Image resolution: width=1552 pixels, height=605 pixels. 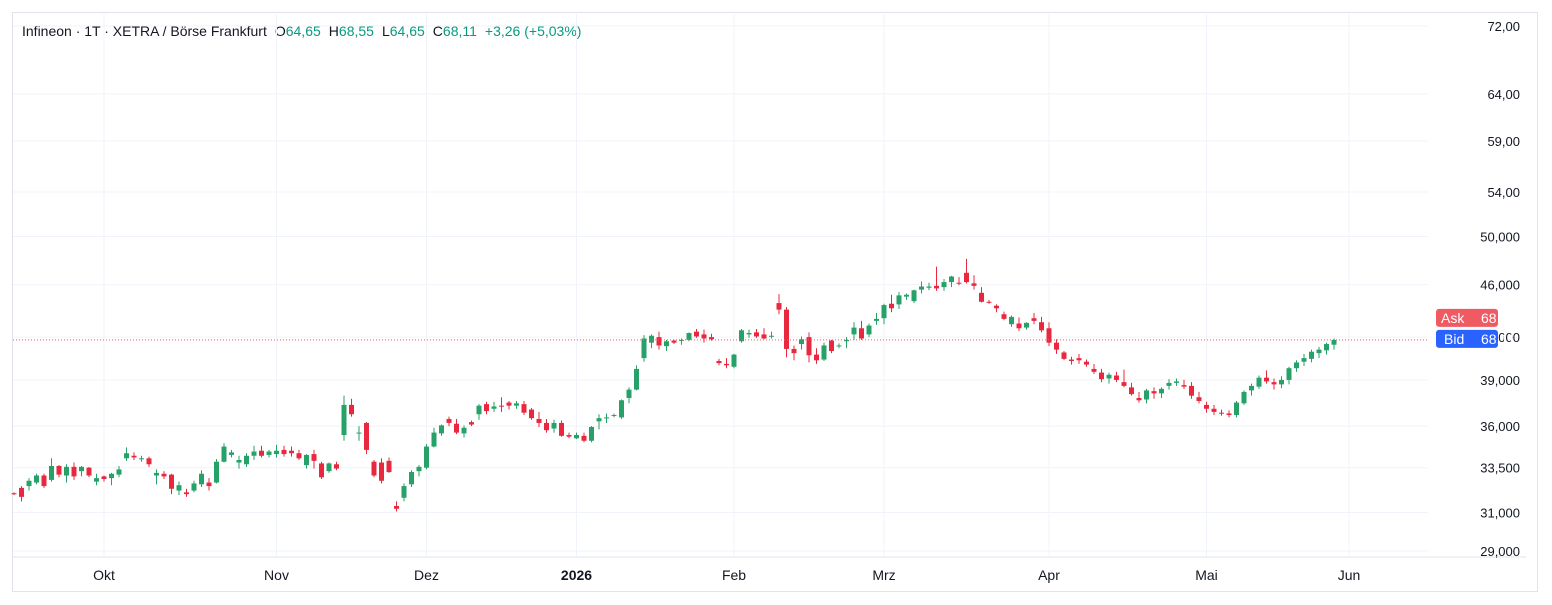 I want to click on bid-value: 68,11, so click(x=1498, y=339).